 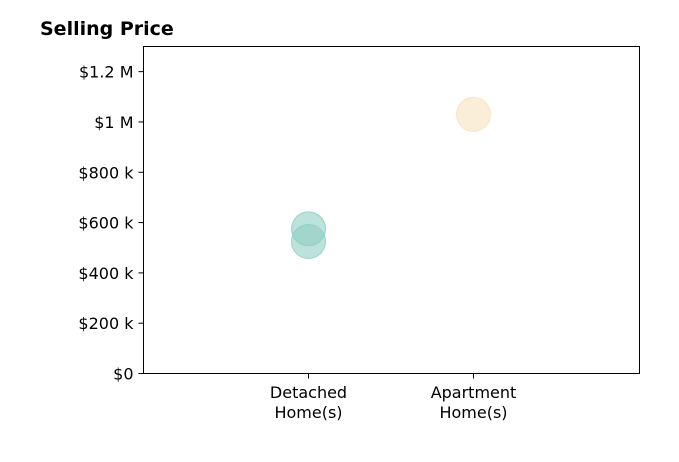 I want to click on y-tick-label: $800 k, so click(x=106, y=172).